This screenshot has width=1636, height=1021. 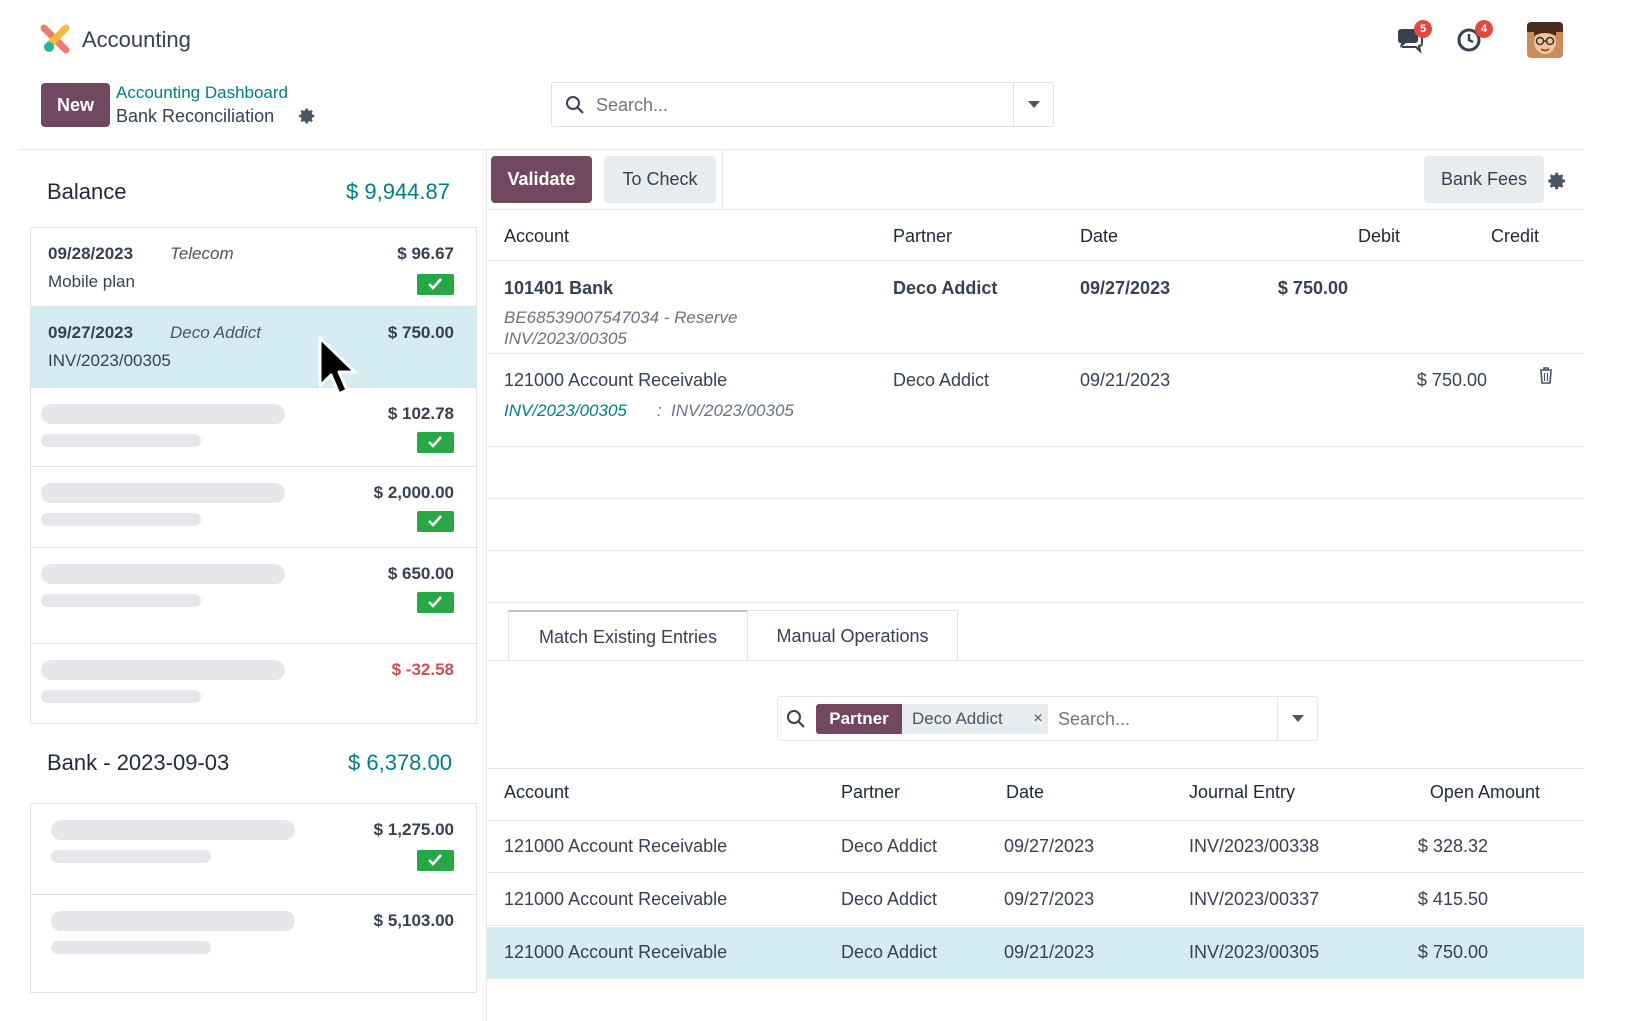 What do you see at coordinates (616, 380) in the screenshot?
I see `line-account: 121000 Account Receivable` at bounding box center [616, 380].